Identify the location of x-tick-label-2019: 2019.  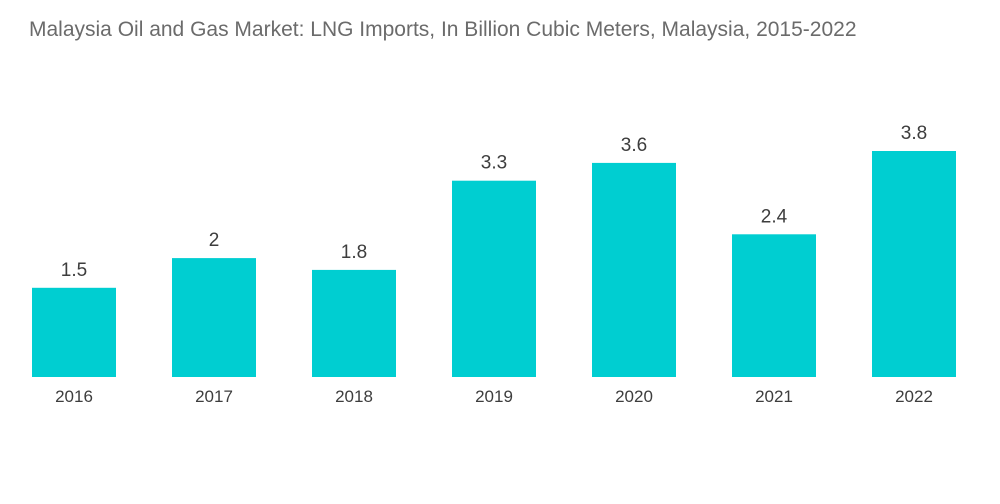
(494, 396).